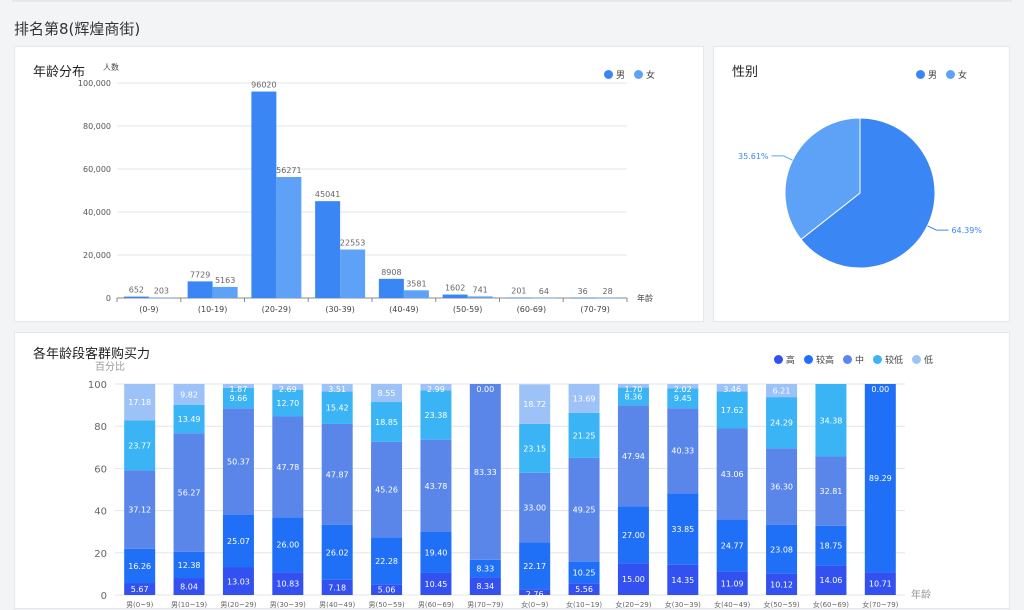 The height and width of the screenshot is (610, 1024). What do you see at coordinates (136, 290) in the screenshot?
I see `bar-value-label: 652` at bounding box center [136, 290].